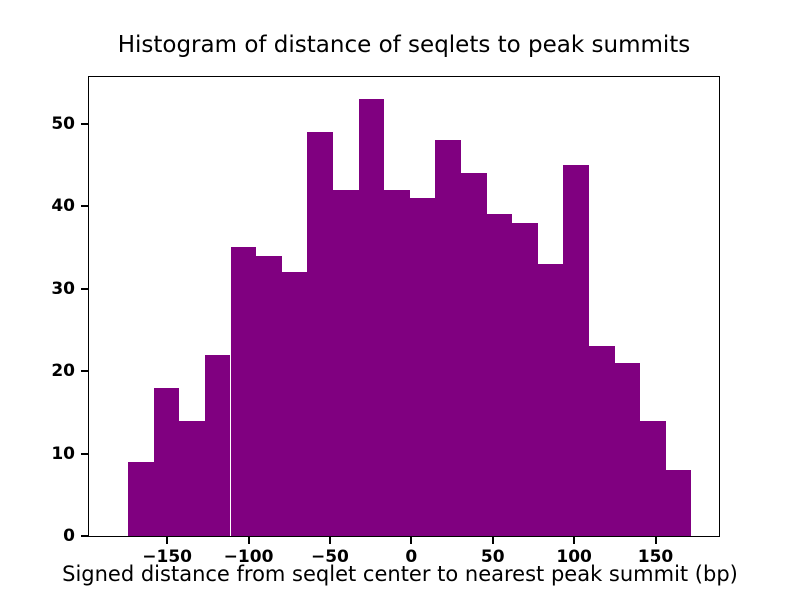  Describe the element at coordinates (63, 206) in the screenshot. I see `y-tick-label: 40` at that location.